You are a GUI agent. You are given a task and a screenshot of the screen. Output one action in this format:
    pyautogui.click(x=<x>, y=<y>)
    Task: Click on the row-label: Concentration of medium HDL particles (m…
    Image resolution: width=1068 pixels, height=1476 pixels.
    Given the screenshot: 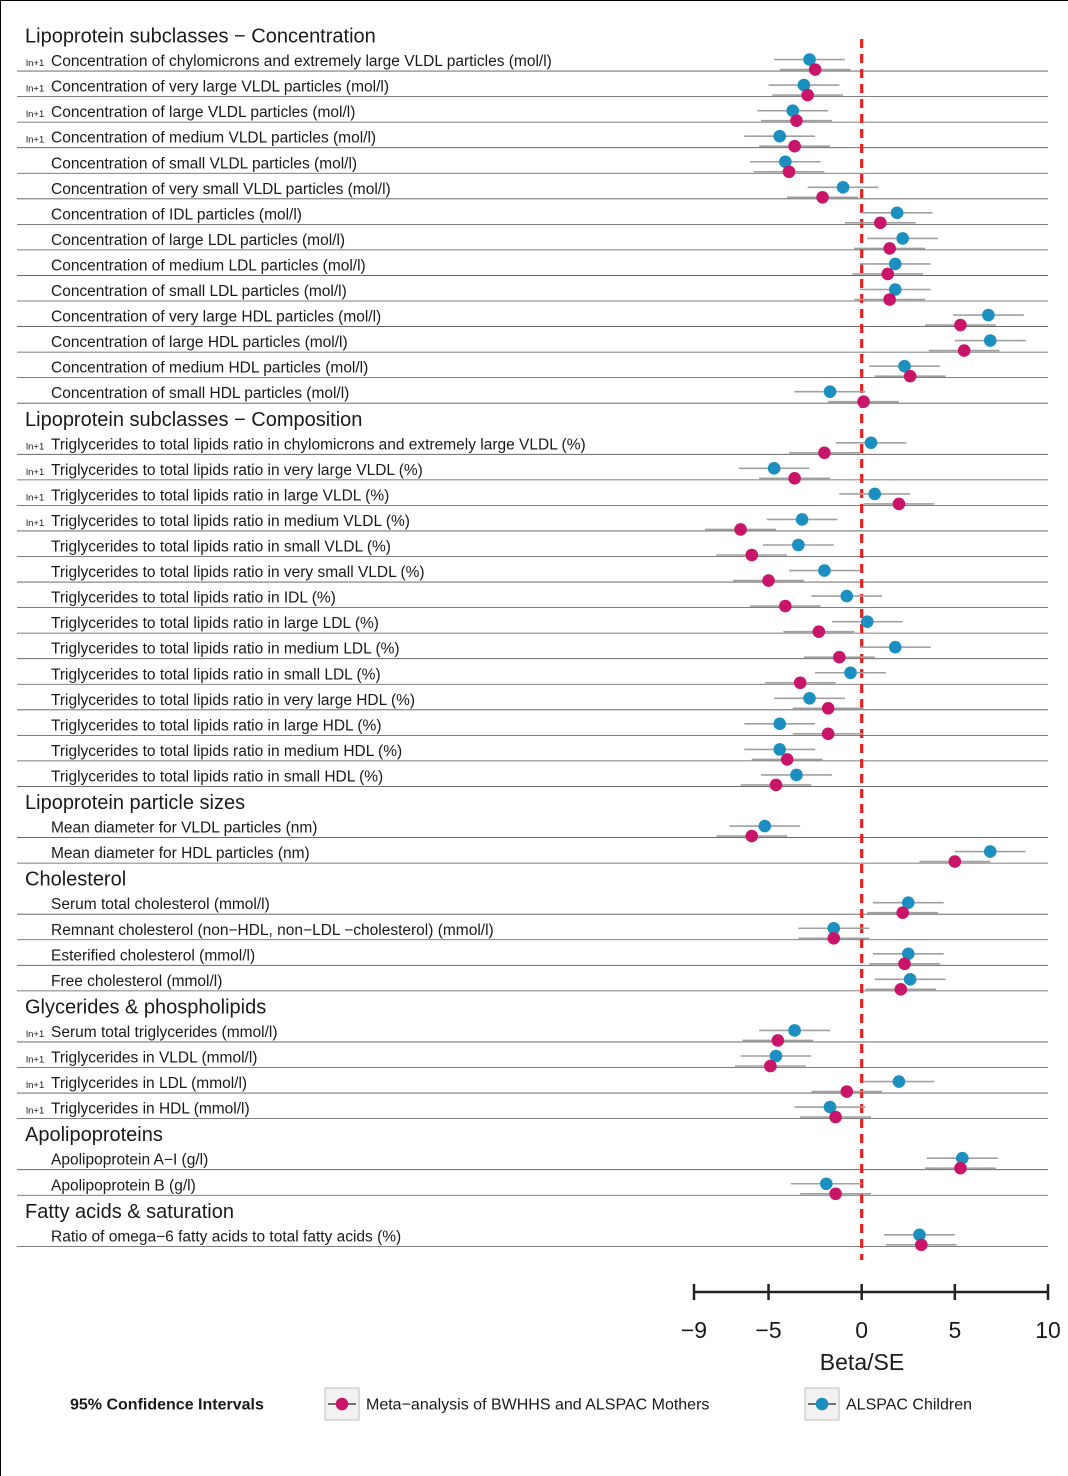 What is the action you would take?
    pyautogui.click(x=209, y=368)
    